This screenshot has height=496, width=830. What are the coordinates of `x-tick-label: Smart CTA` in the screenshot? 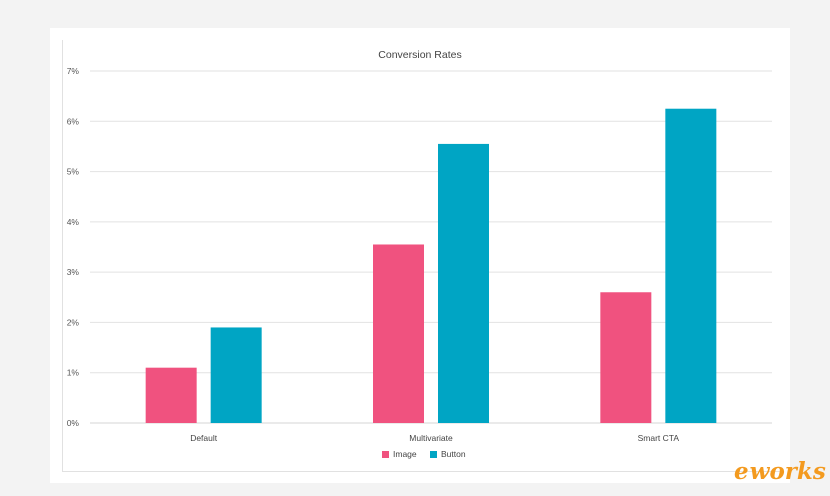 It's located at (659, 438).